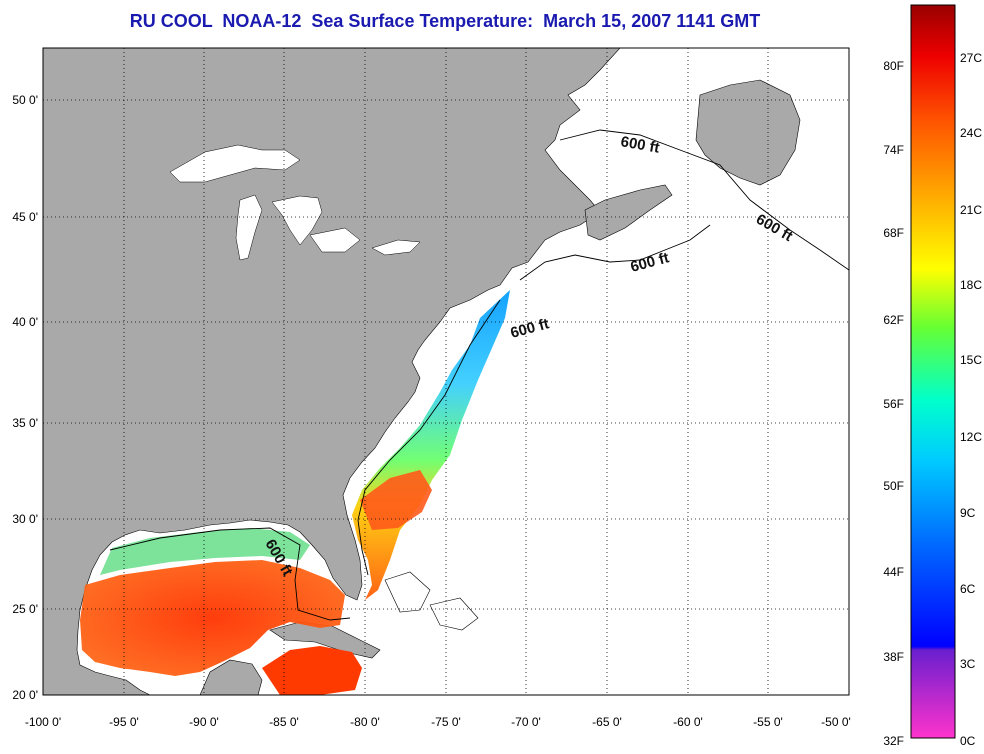 The height and width of the screenshot is (754, 984). I want to click on colorbar-f-label: 62F, so click(893, 320).